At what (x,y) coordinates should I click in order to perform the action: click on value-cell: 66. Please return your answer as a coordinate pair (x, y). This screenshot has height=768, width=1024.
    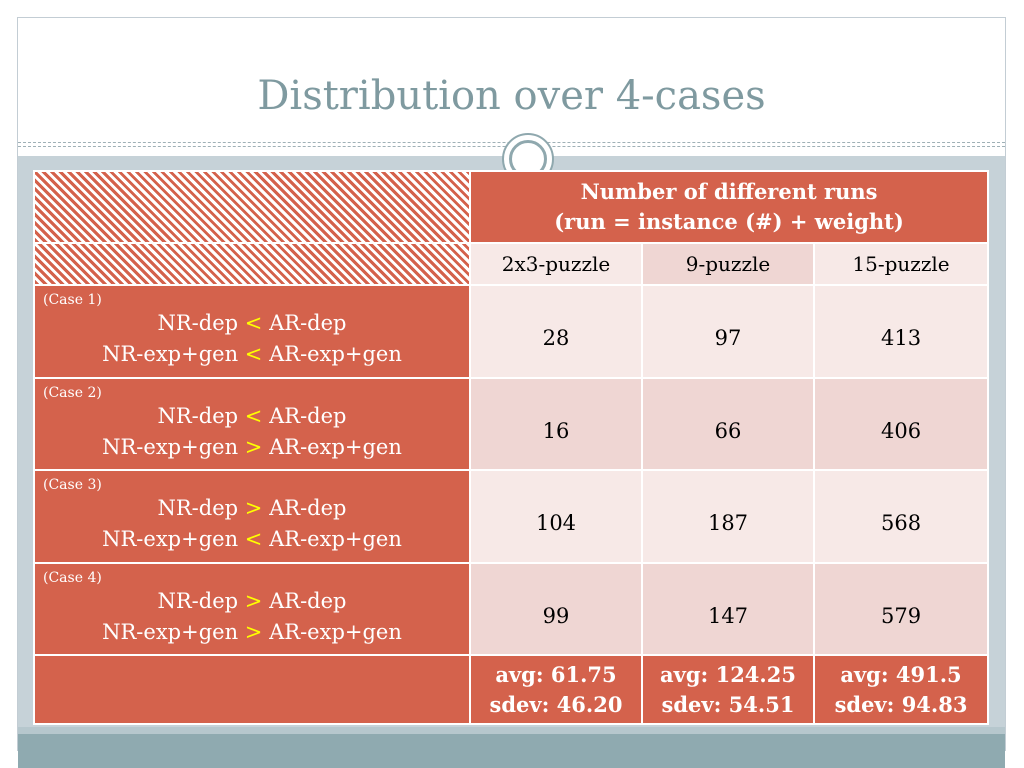
    Looking at the image, I should click on (728, 424).